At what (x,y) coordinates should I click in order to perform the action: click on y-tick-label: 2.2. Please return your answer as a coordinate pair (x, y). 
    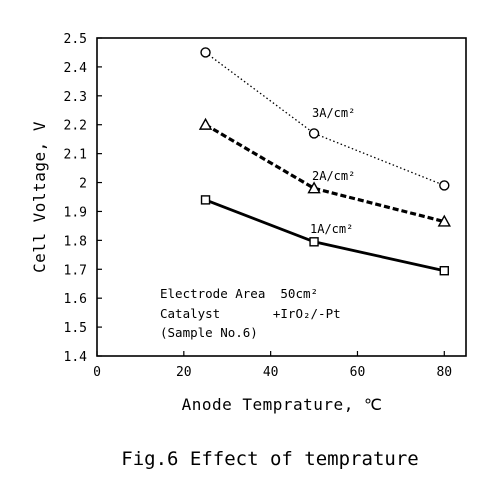
    Looking at the image, I should click on (75, 126).